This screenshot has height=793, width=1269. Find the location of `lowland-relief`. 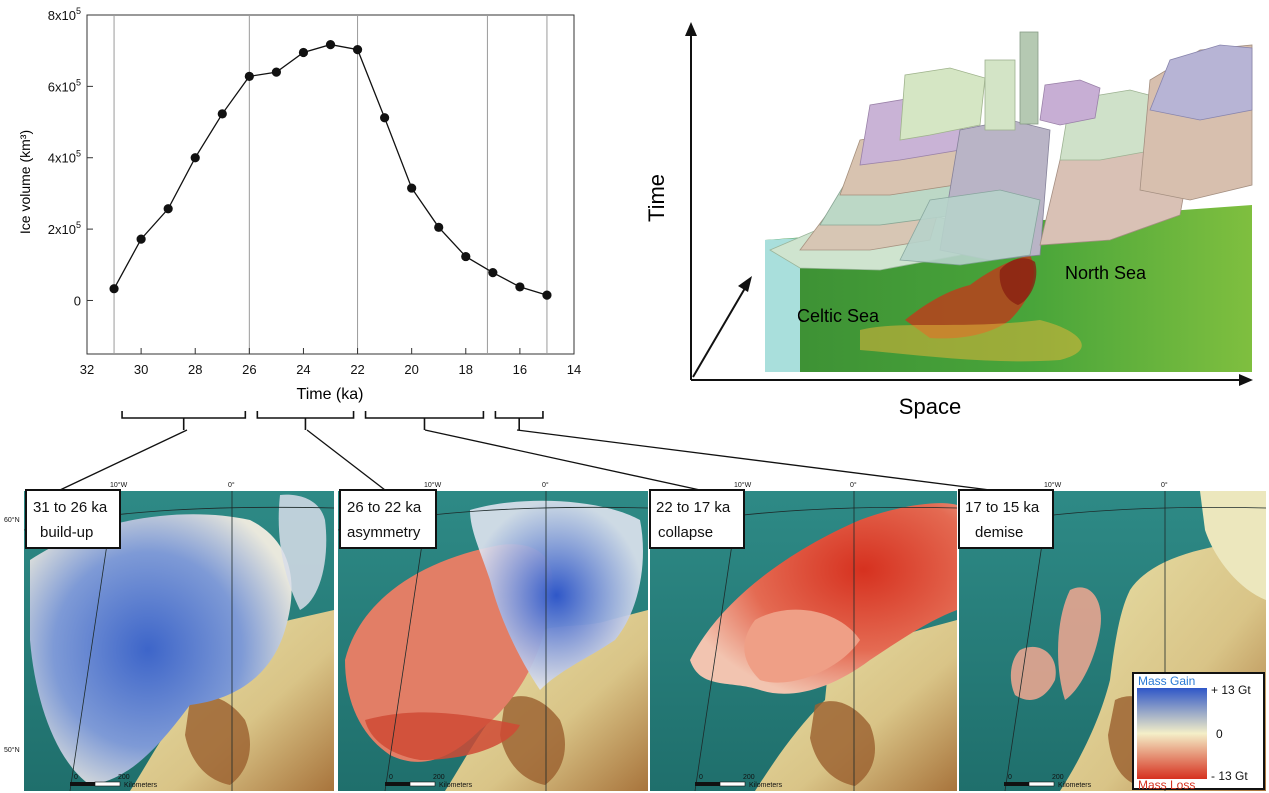

lowland-relief is located at coordinates (971, 341).